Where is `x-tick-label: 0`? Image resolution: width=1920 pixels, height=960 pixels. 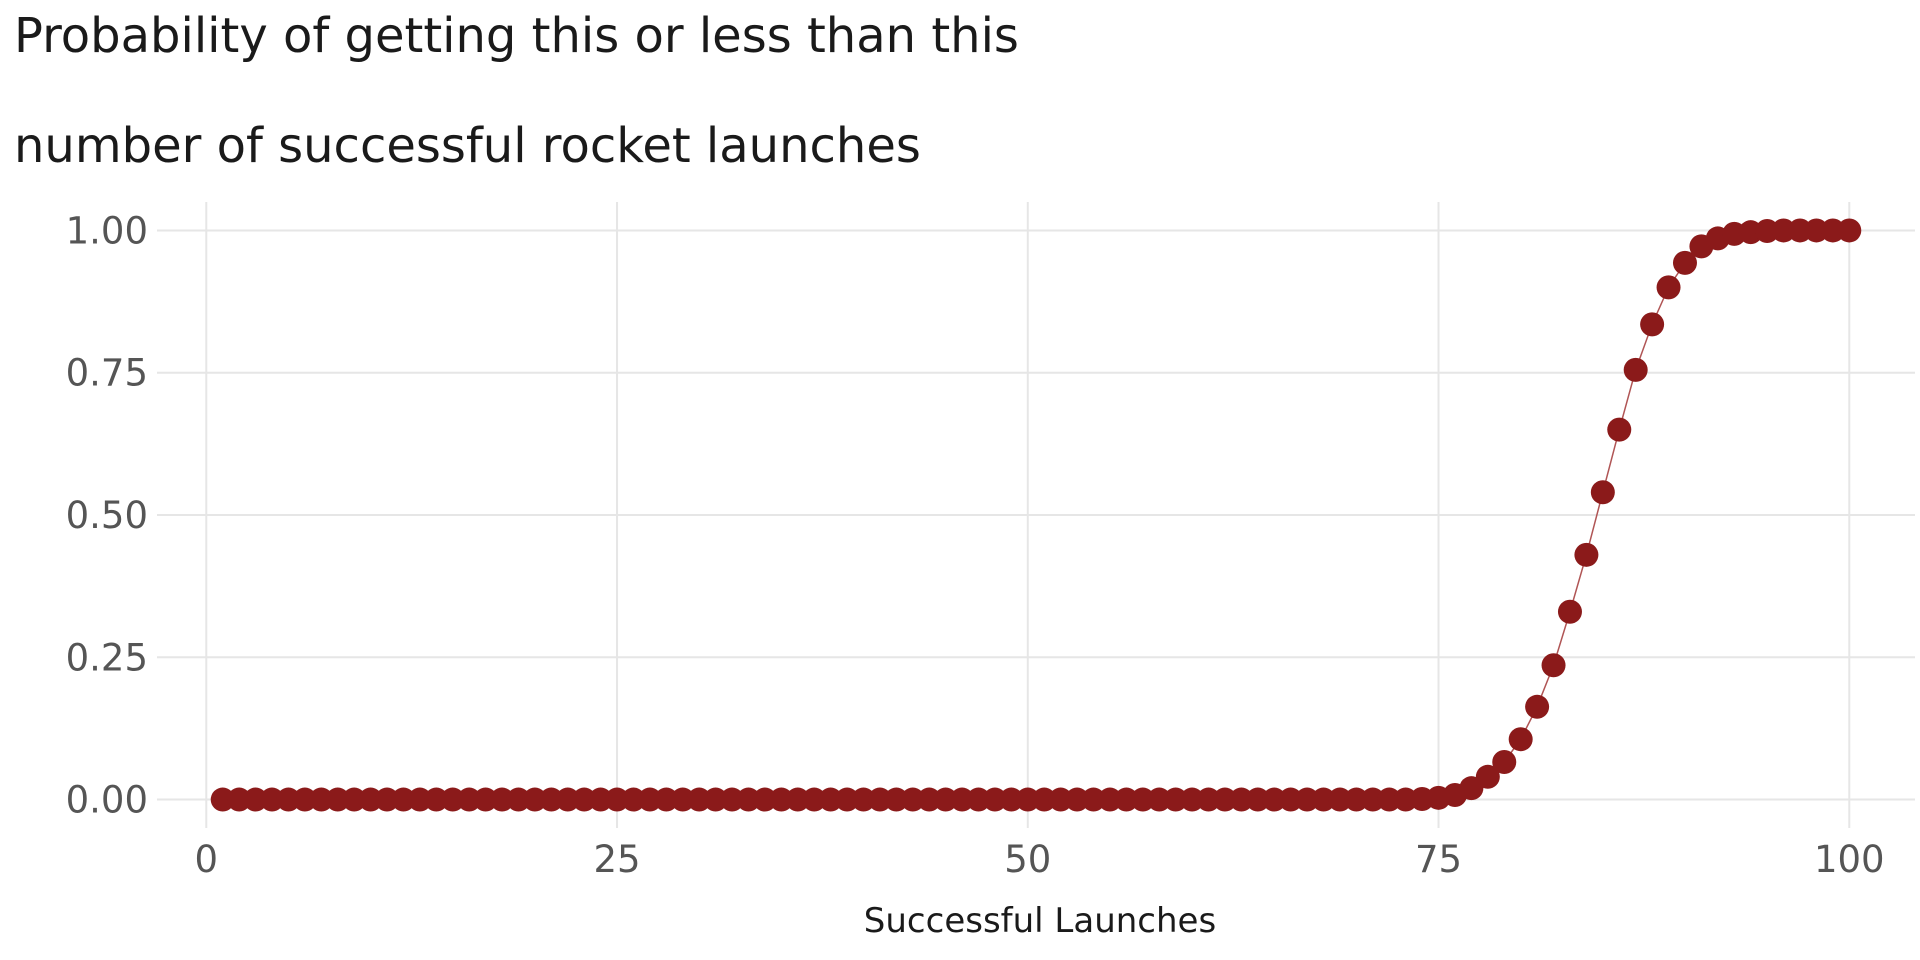
x-tick-label: 0 is located at coordinates (207, 859).